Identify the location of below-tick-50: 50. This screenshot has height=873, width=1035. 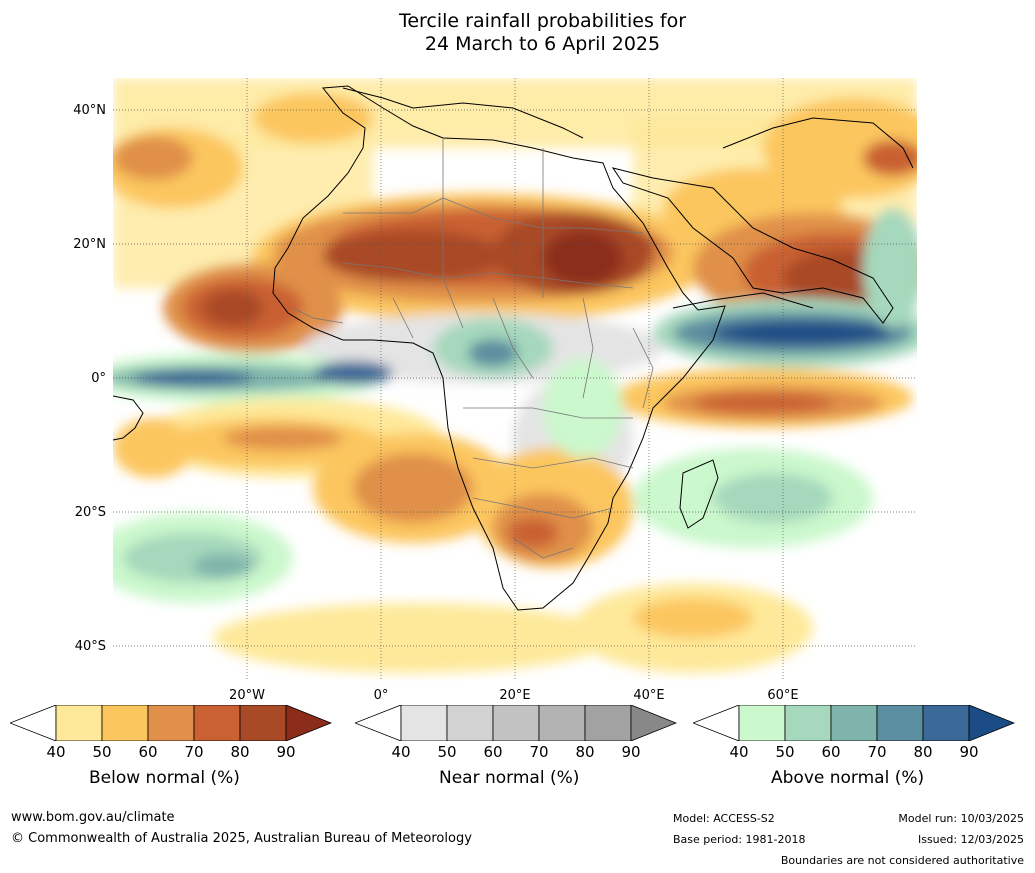
(102, 752).